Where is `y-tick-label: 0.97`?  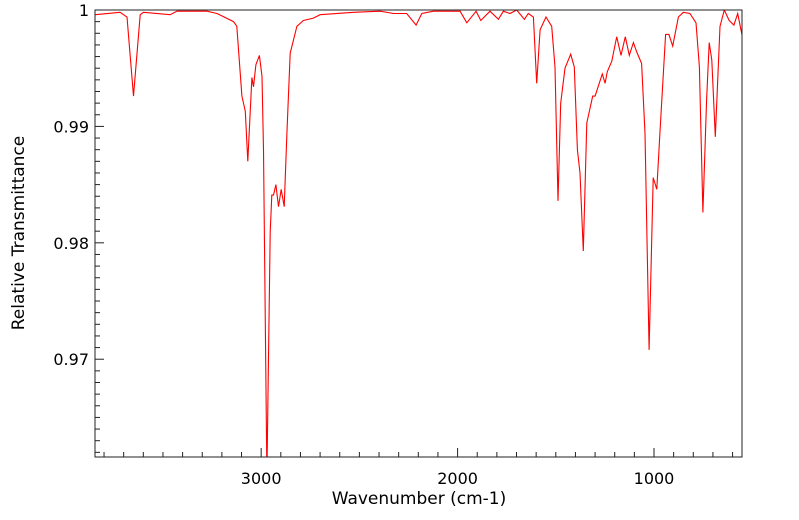 y-tick-label: 0.97 is located at coordinates (71, 359).